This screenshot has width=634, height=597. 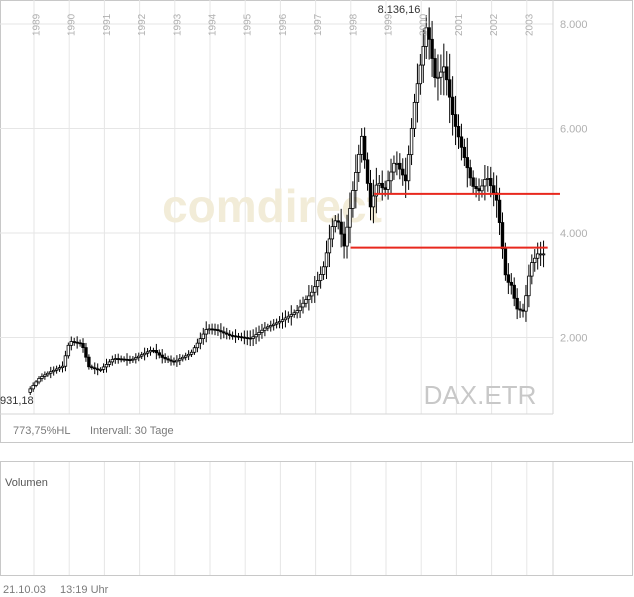 What do you see at coordinates (494, 24) in the screenshot?
I see `year-label: 2002` at bounding box center [494, 24].